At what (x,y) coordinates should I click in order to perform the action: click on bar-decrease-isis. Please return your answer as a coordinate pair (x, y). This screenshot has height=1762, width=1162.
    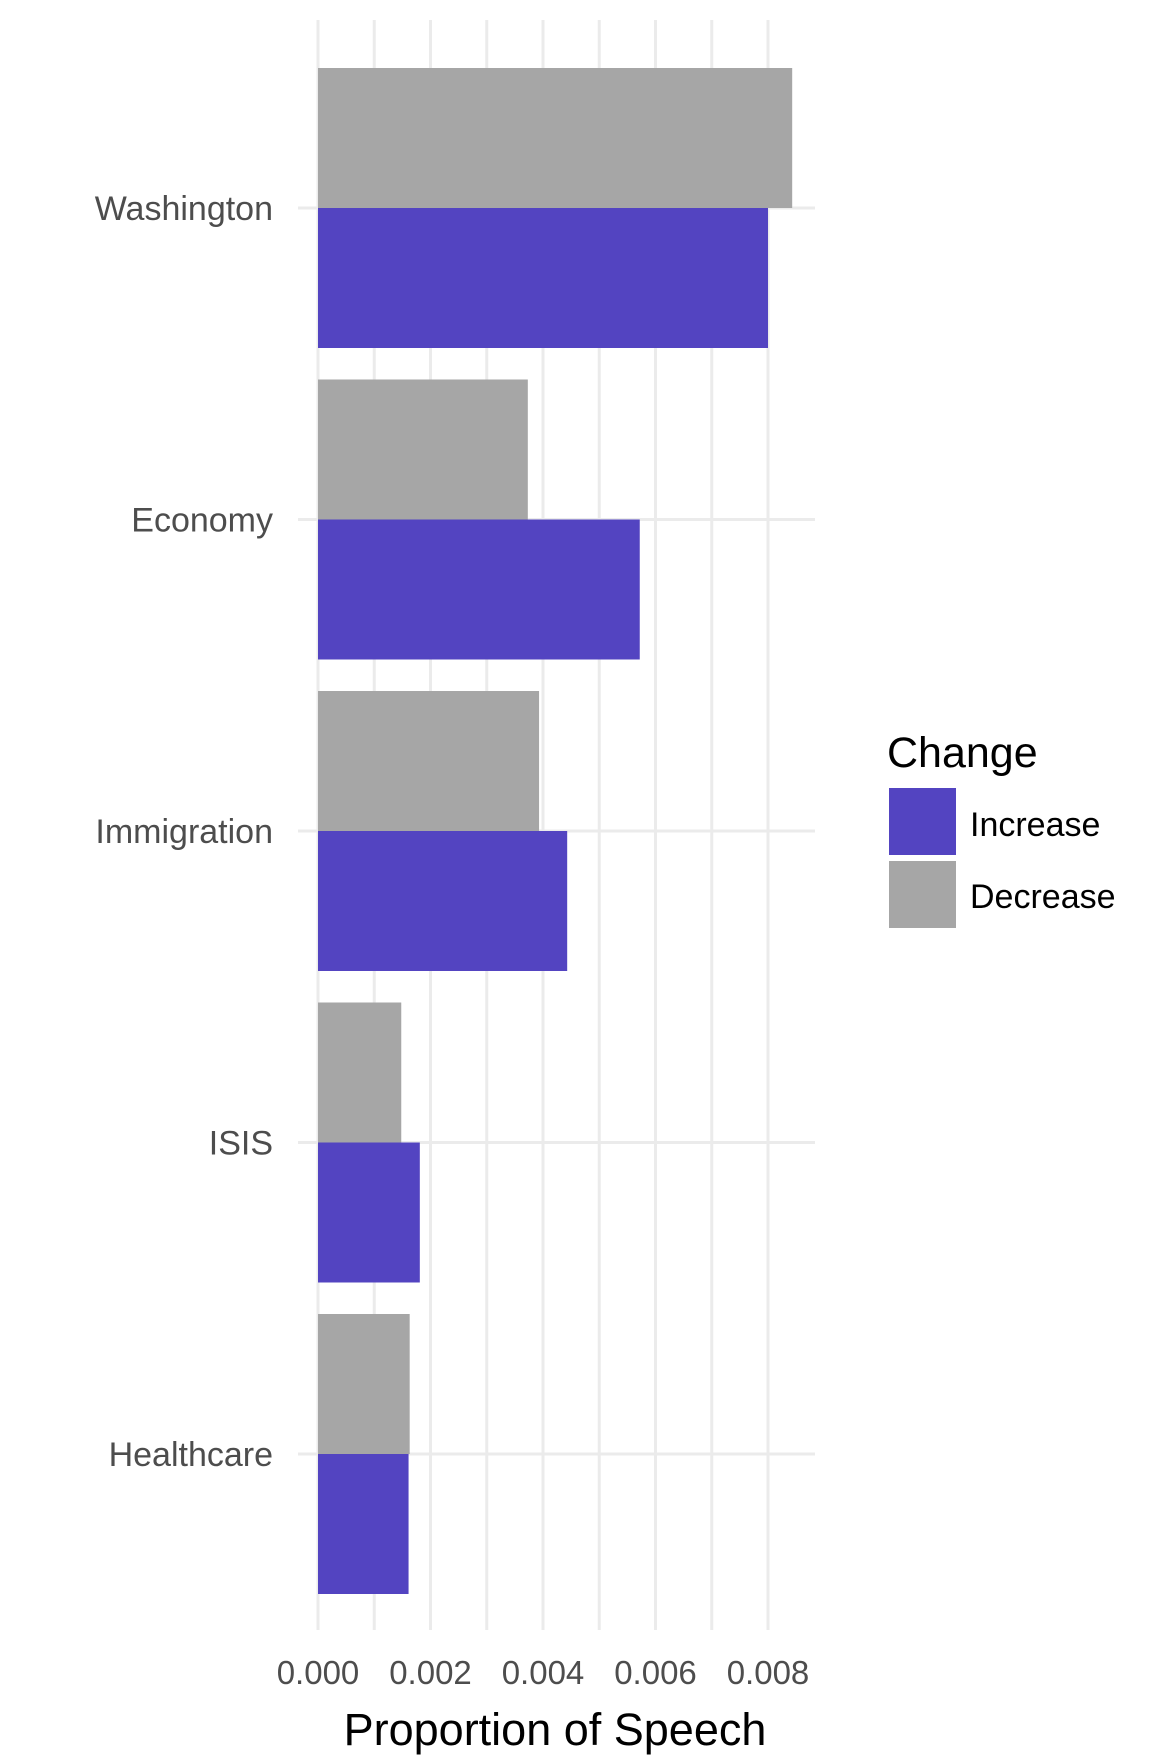
    Looking at the image, I should click on (360, 1072).